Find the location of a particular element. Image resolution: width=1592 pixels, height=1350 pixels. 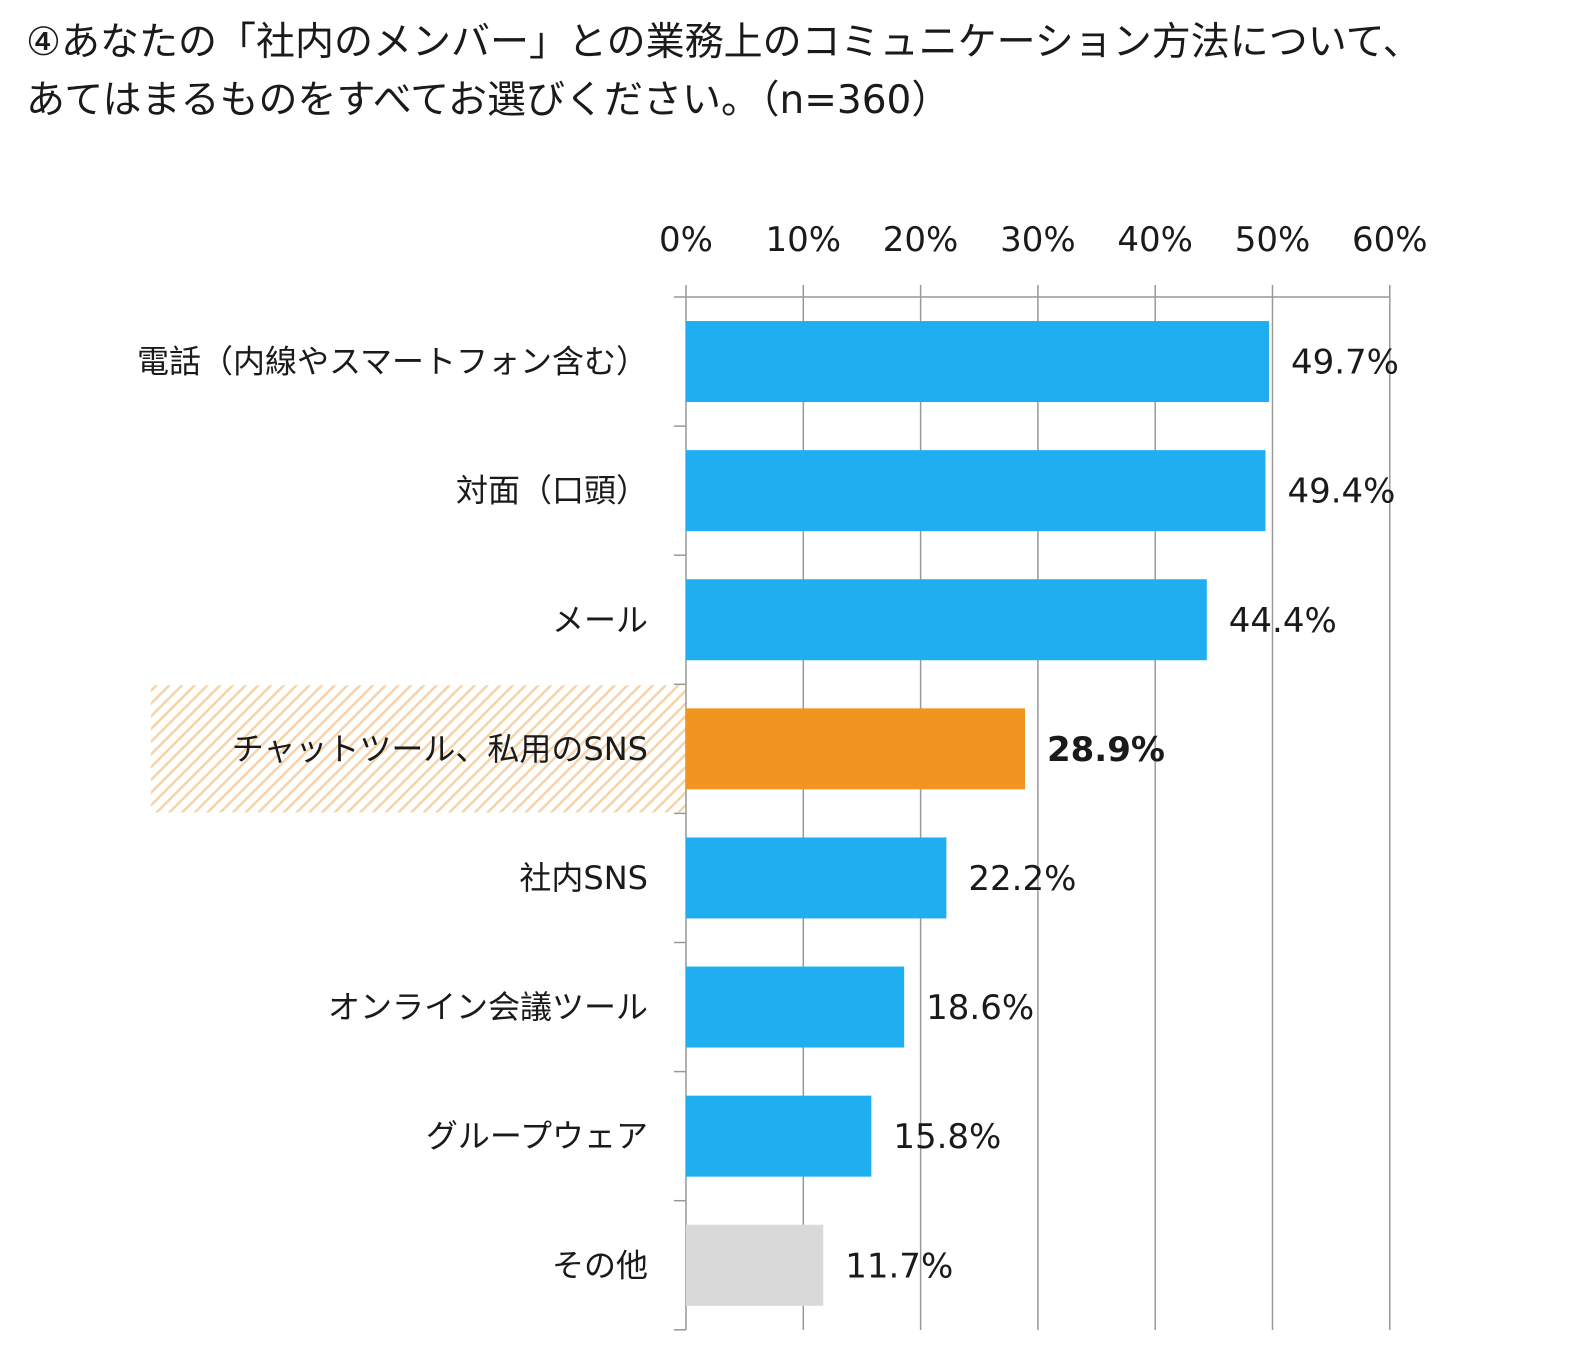

category-label: グループウェア is located at coordinates (537, 1136).